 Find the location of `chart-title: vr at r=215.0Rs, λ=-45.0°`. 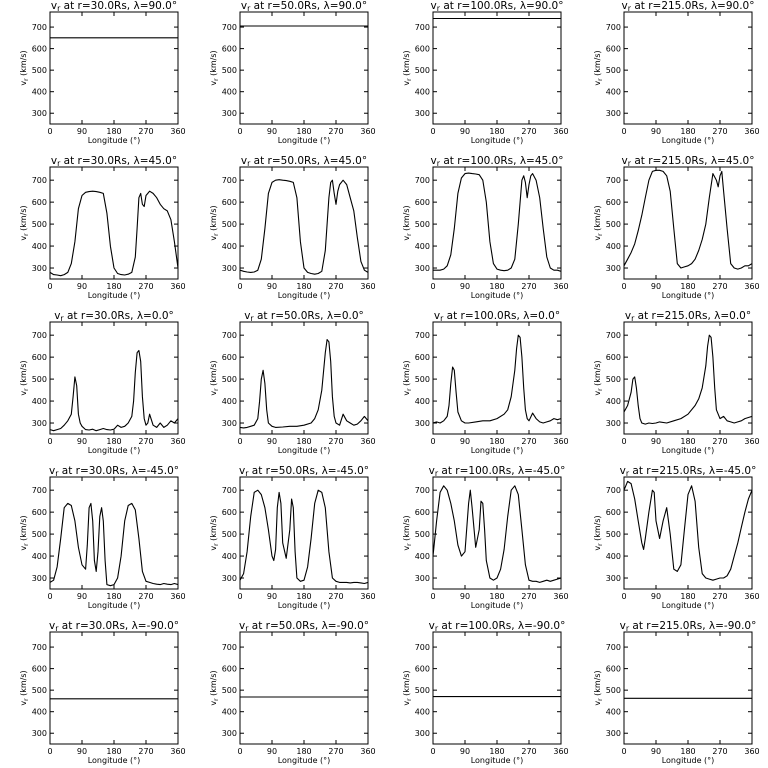

chart-title: vr at r=215.0Rs, λ=-45.0° is located at coordinates (688, 471).